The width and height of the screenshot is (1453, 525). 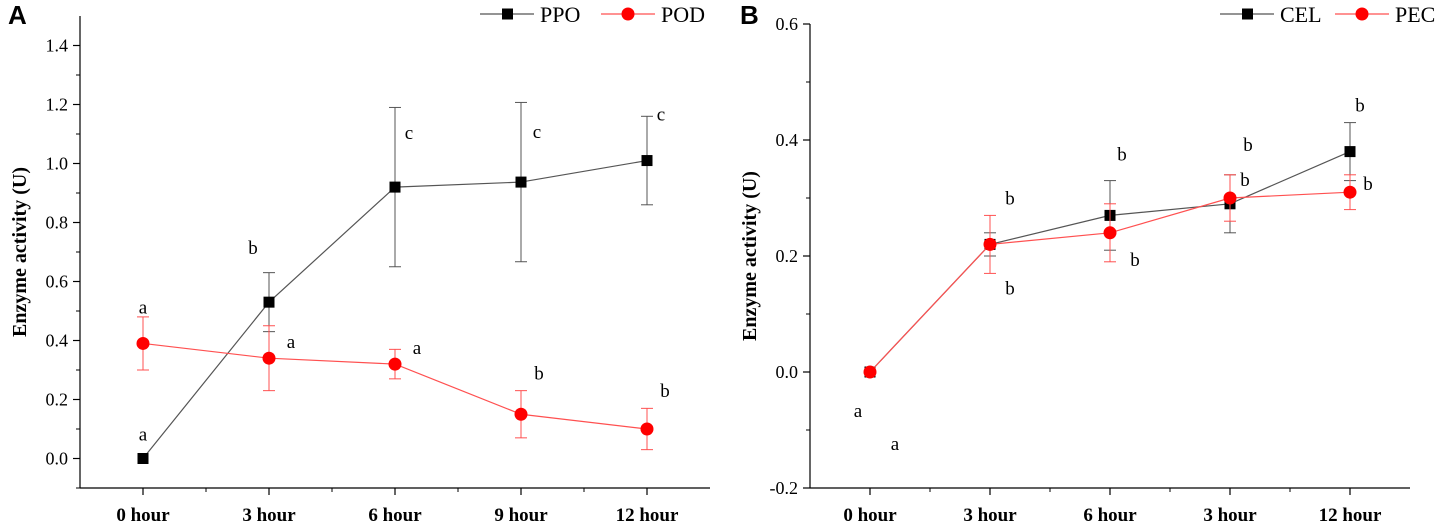 I want to click on legend-label: CEL, so click(x=1301, y=14).